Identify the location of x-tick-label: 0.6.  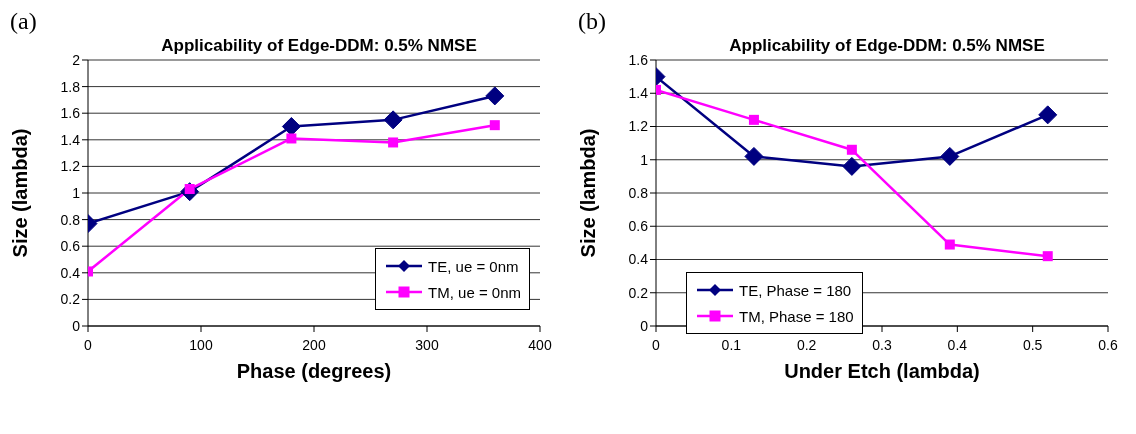
(1108, 344).